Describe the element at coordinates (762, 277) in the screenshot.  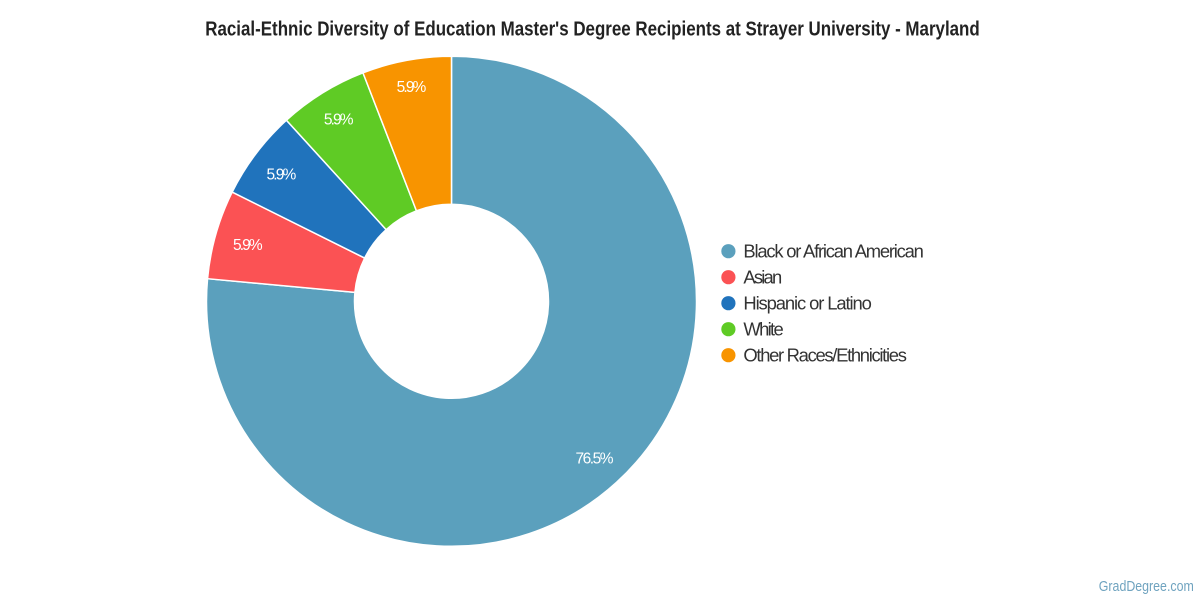
I see `svg-text: Asian` at that location.